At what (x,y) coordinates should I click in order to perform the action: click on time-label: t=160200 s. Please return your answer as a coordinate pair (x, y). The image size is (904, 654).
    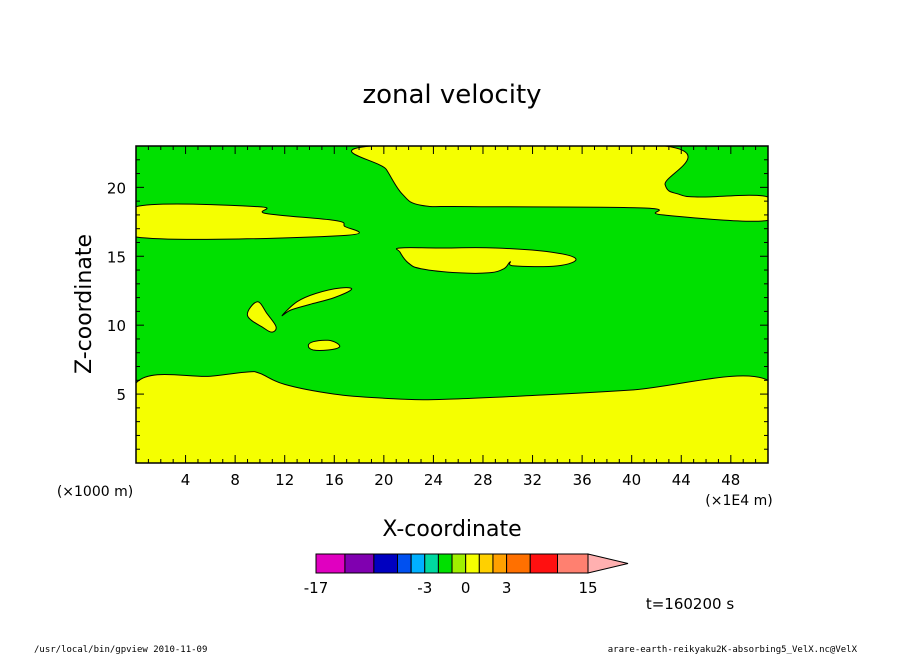
    Looking at the image, I should click on (690, 604).